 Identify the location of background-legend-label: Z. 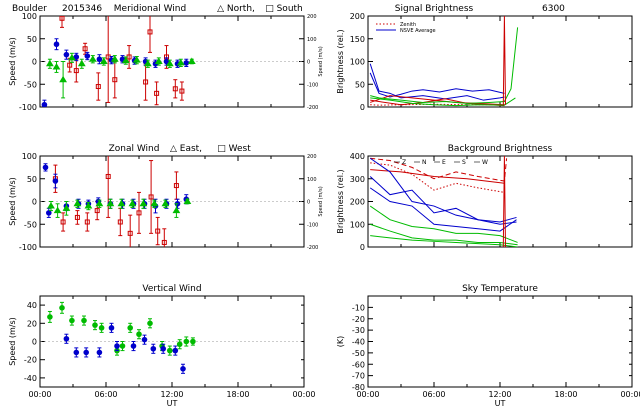
(404, 162).